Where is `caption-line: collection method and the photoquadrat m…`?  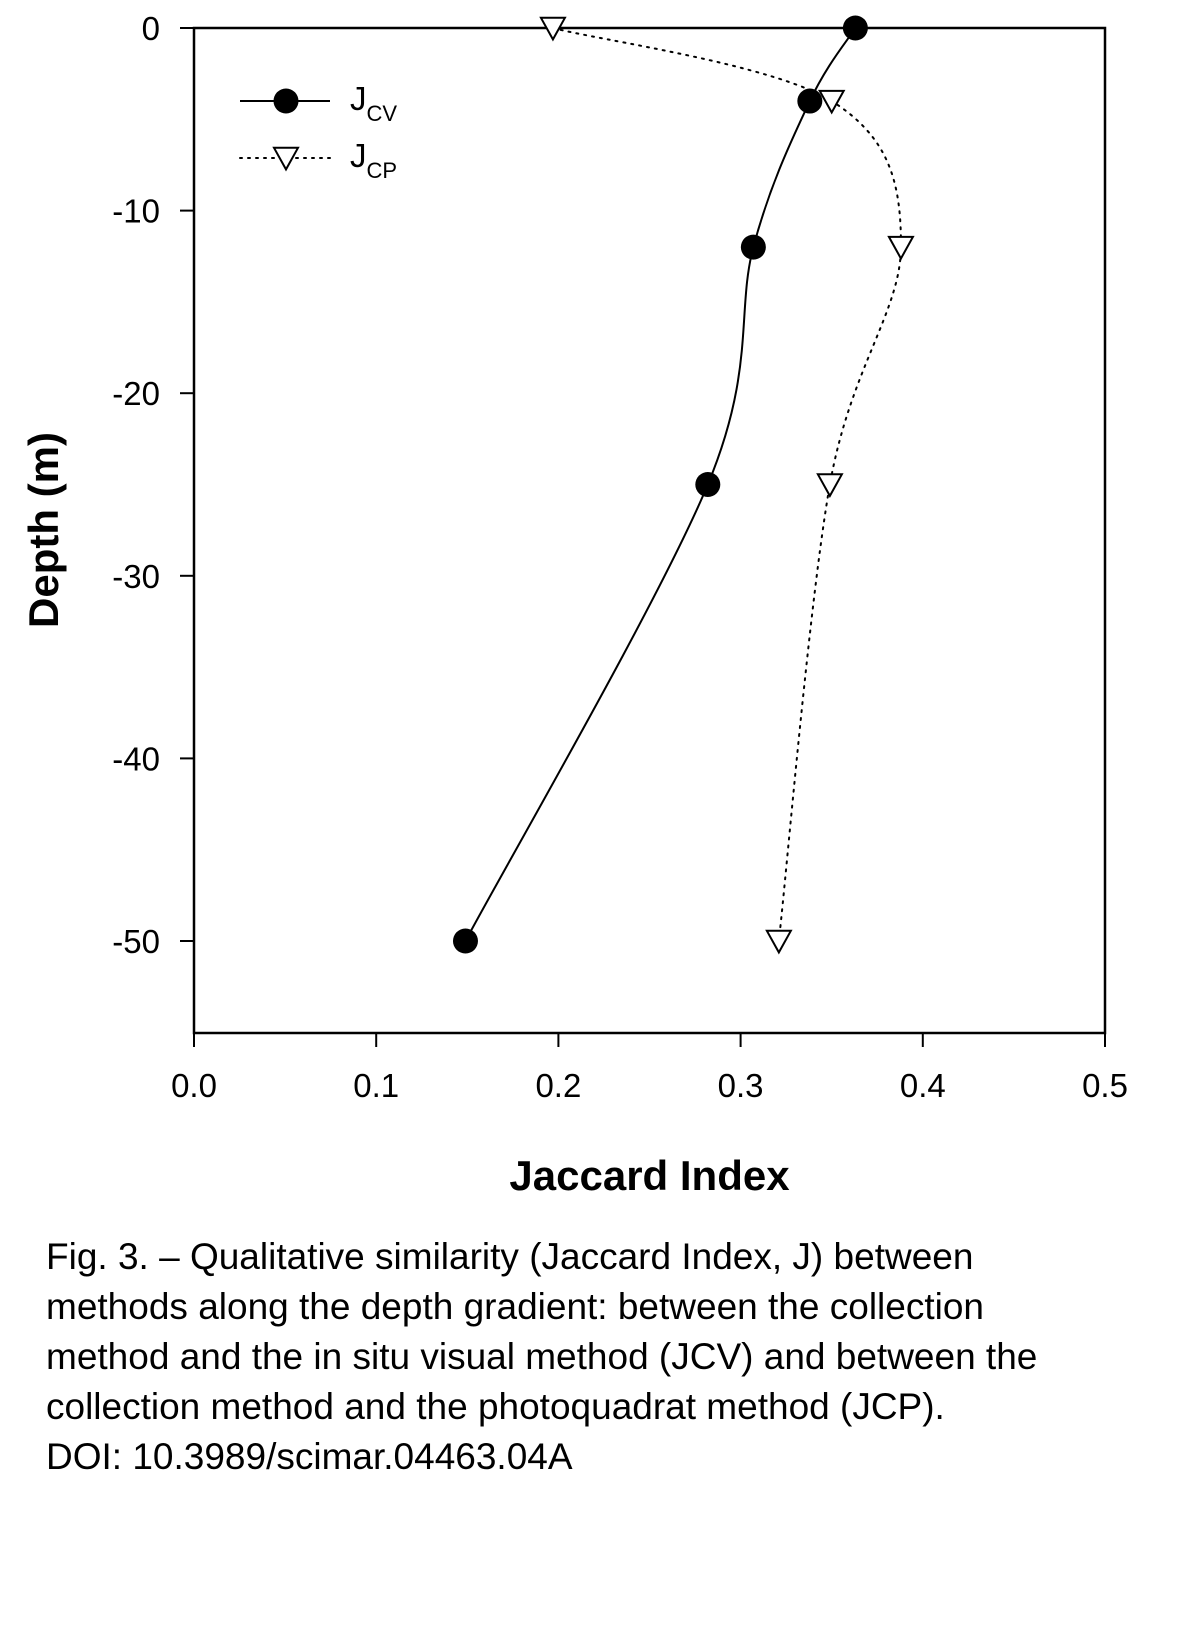
caption-line: collection method and the photoquadrat m… is located at coordinates (495, 1406).